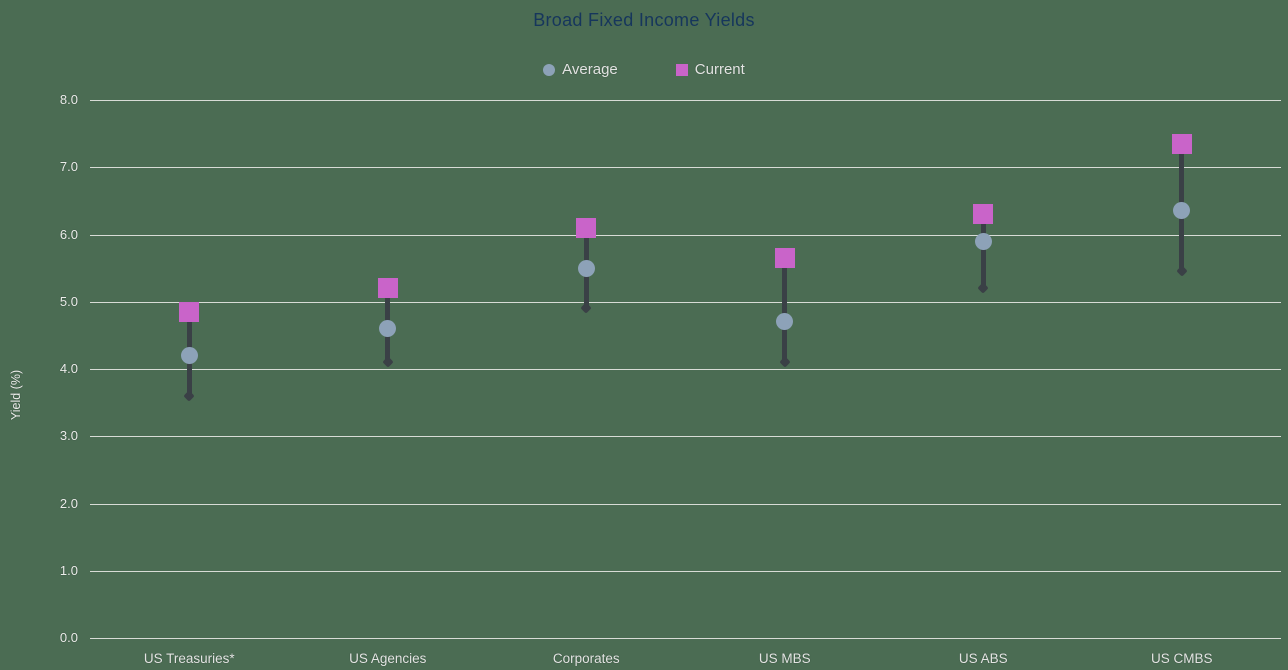 Image resolution: width=1288 pixels, height=670 pixels. Describe the element at coordinates (68, 637) in the screenshot. I see `y-tick-label: 0.0` at that location.